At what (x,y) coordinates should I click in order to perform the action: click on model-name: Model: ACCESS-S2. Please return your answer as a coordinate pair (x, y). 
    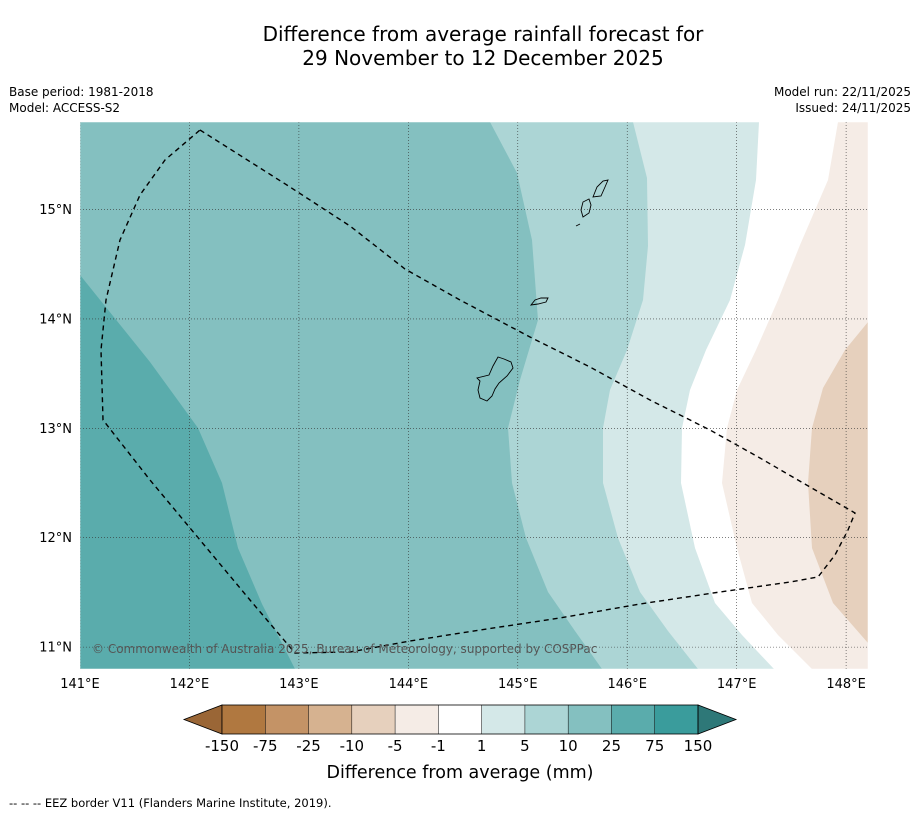
    Looking at the image, I should click on (65, 108).